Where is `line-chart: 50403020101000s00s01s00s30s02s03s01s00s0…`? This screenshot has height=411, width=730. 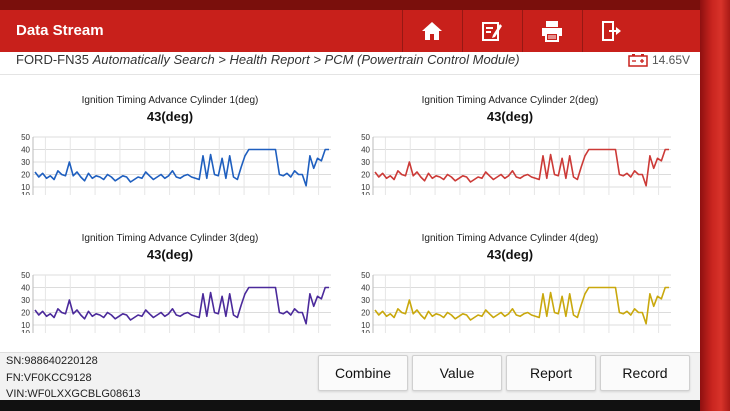 line-chart: 50403020101000s00s01s00s30s02s03s01s00s0… is located at coordinates (510, 136).